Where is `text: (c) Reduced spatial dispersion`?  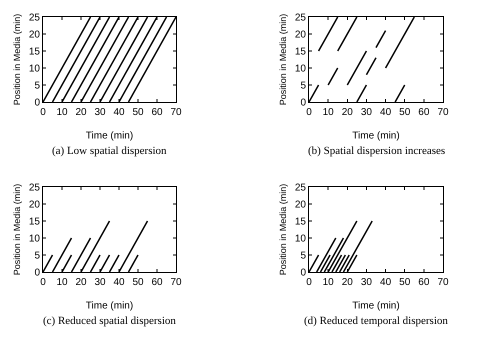 text: (c) Reduced spatial dispersion is located at coordinates (109, 321).